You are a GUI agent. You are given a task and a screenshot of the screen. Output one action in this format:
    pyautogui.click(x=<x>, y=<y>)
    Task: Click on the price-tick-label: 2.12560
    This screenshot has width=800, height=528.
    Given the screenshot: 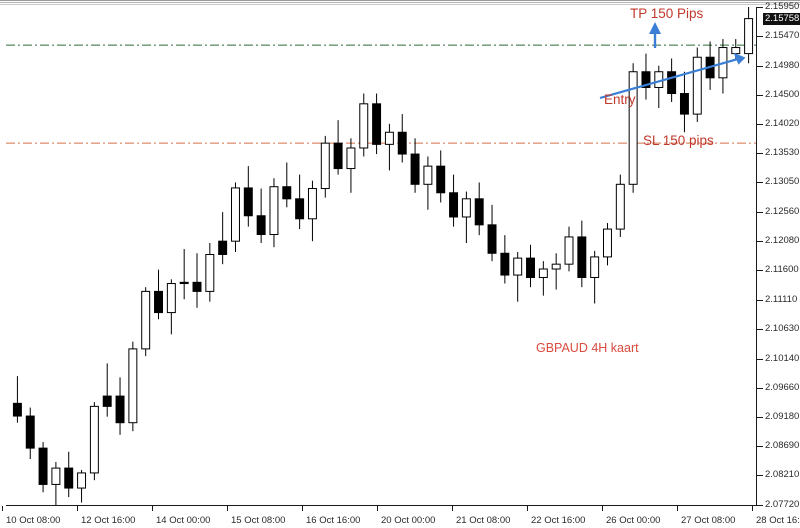 What is the action you would take?
    pyautogui.click(x=782, y=211)
    